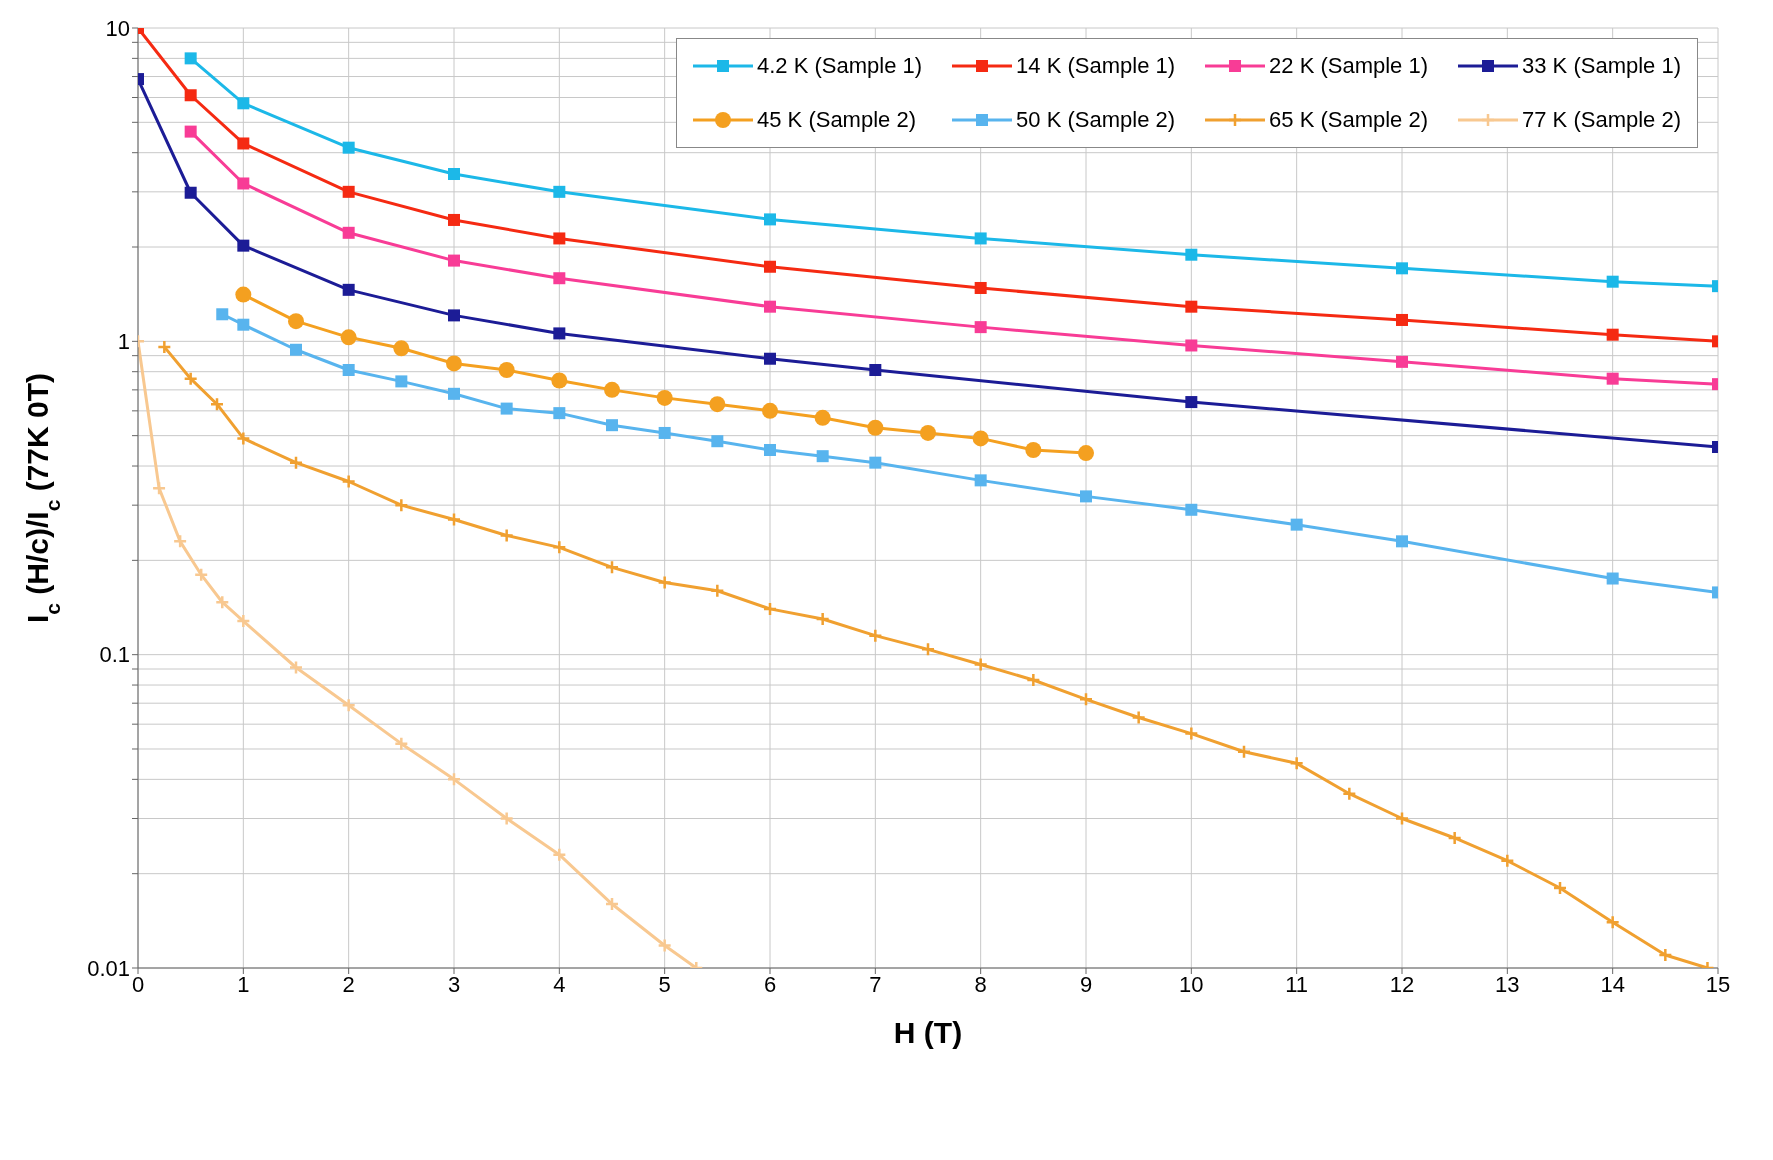 Image resolution: width=1773 pixels, height=1160 pixels. Describe the element at coordinates (1402, 984) in the screenshot. I see `x-tick-label: 12` at that location.